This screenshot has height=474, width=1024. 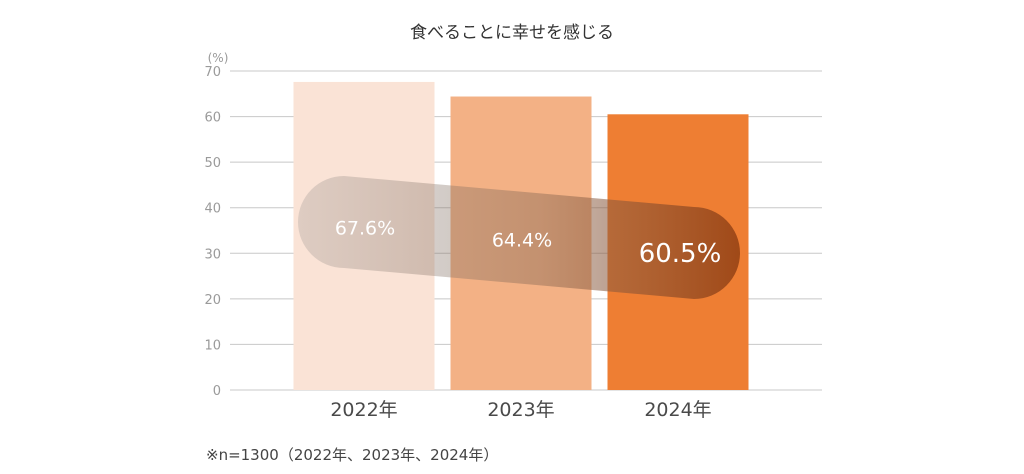 I want to click on y-tick-label-30: 30, so click(x=212, y=254).